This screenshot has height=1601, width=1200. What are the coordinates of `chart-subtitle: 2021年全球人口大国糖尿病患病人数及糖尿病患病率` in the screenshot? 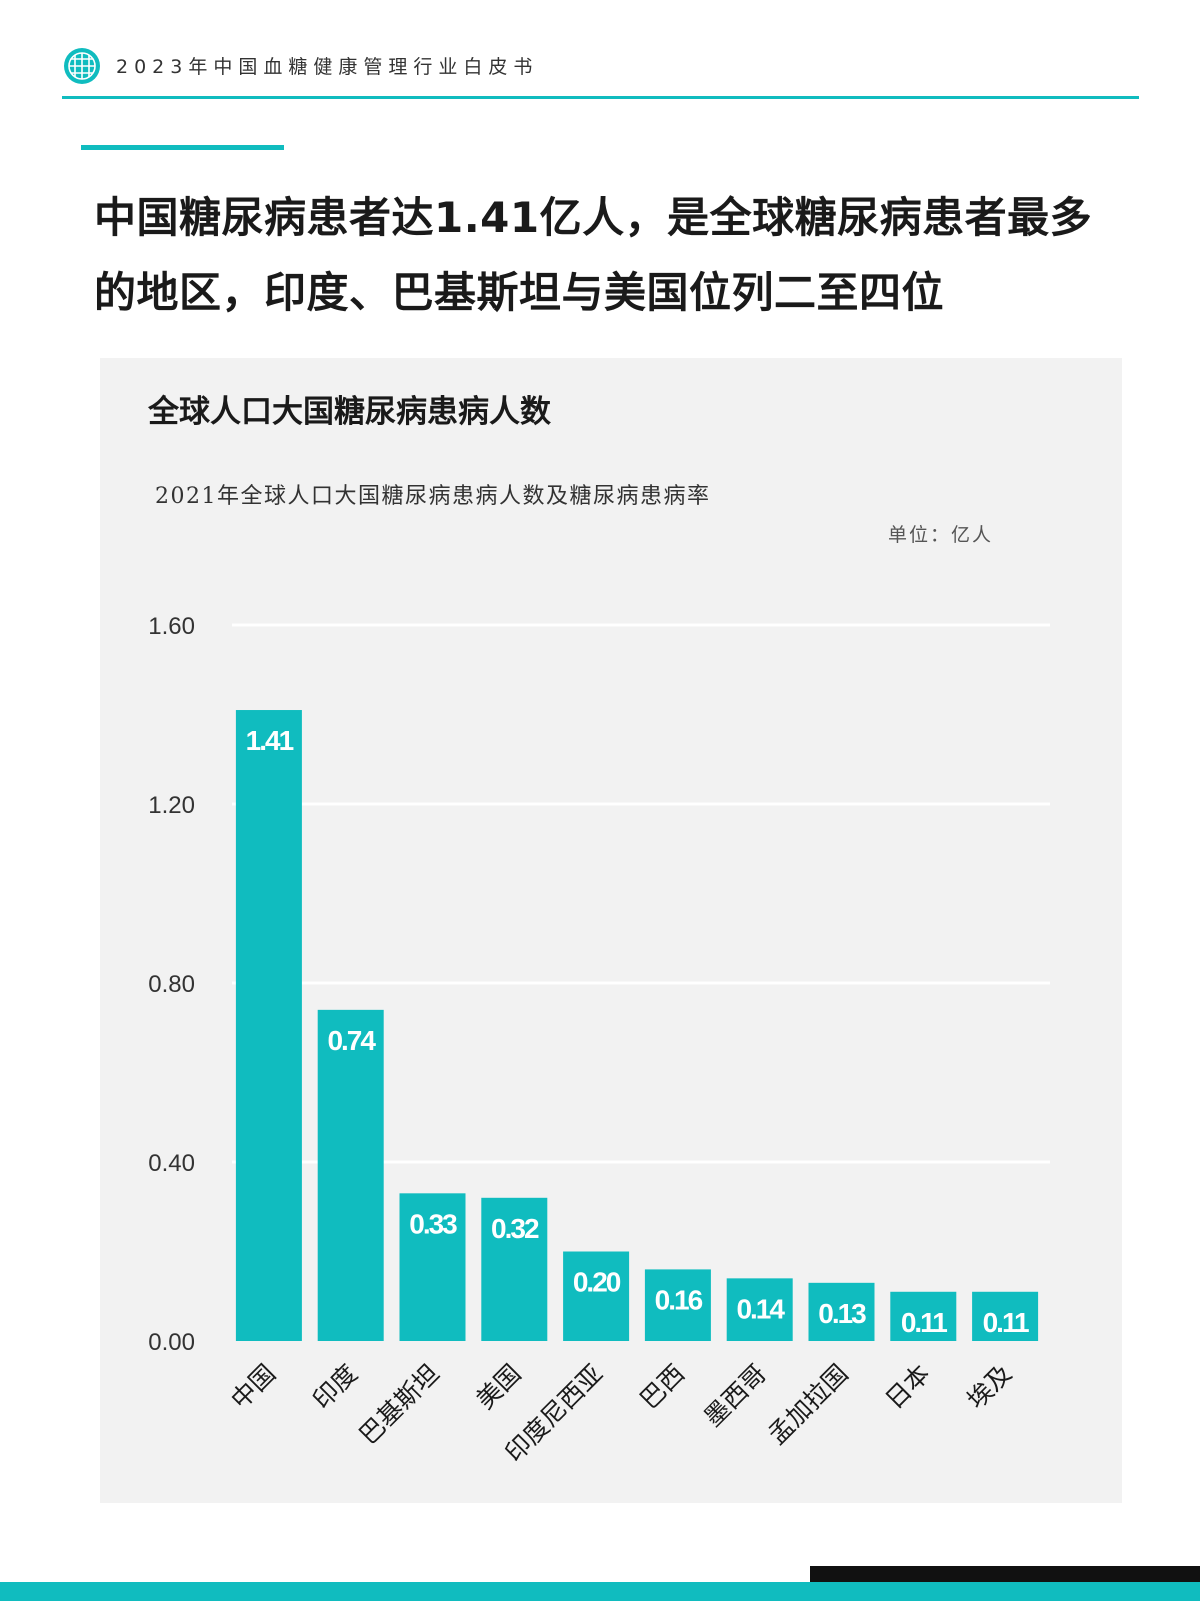 It's located at (433, 496).